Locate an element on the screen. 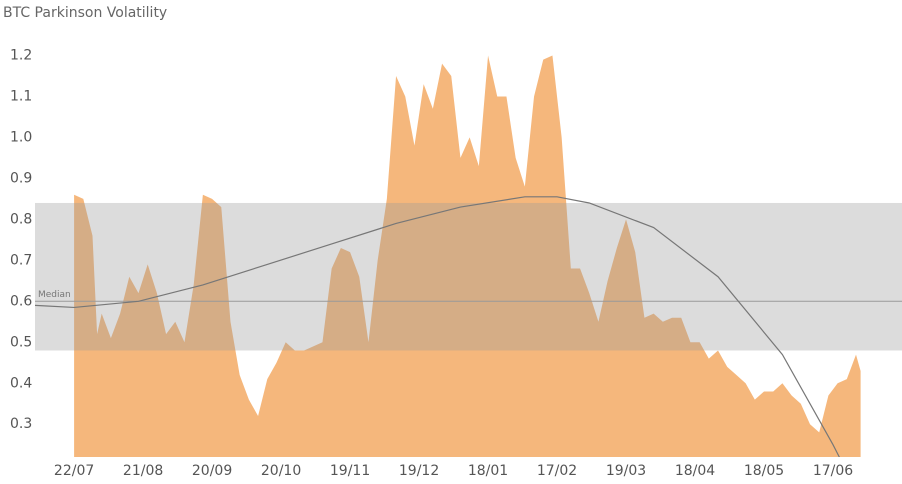 Image resolution: width=902 pixels, height=484 pixels. x-tick-label: 20/10 is located at coordinates (281, 471).